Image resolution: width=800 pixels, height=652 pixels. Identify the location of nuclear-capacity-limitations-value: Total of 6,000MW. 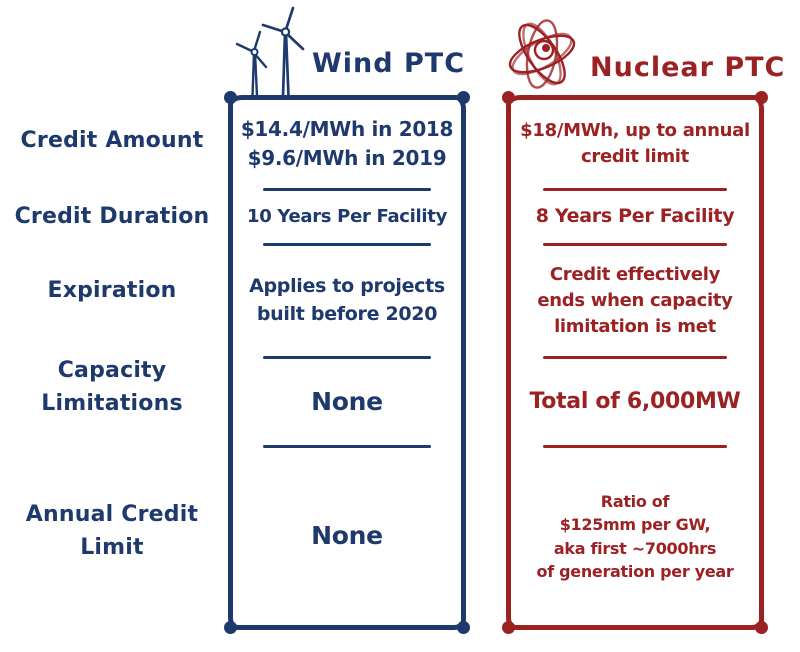
(635, 402).